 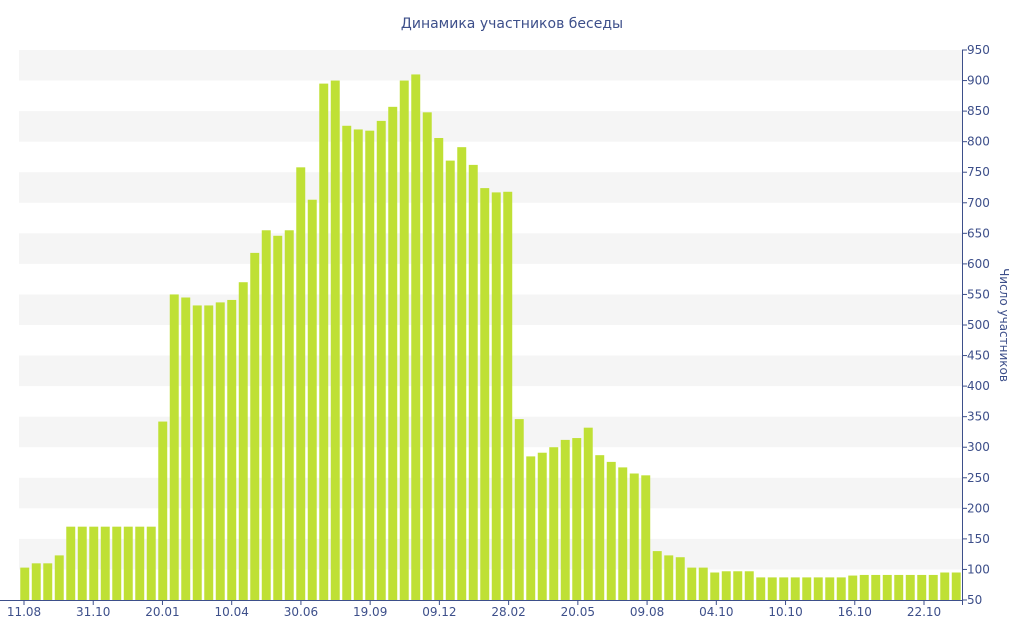 What do you see at coordinates (370, 612) in the screenshot?
I see `x-tick-label: 19.09` at bounding box center [370, 612].